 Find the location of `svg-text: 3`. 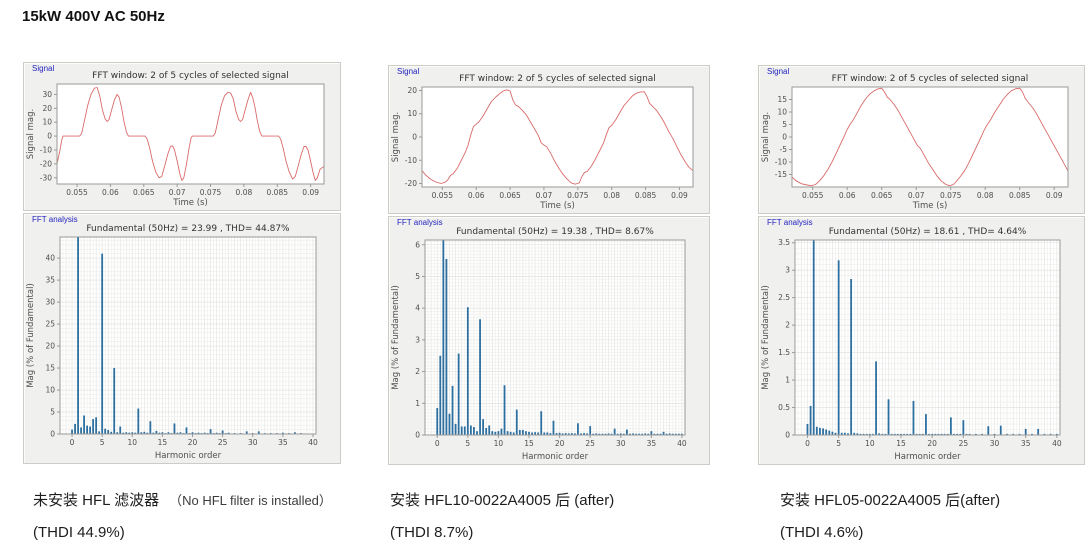

svg-text: 3 is located at coordinates (417, 339).